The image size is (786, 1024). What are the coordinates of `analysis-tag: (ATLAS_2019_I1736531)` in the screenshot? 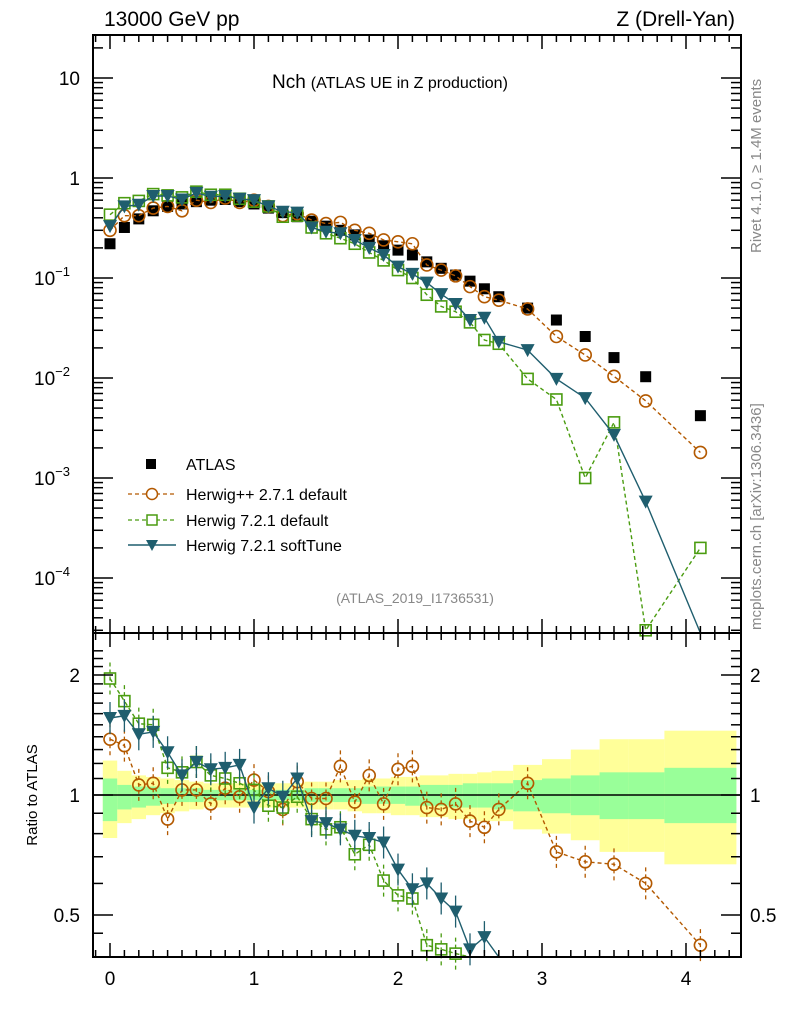 It's located at (415, 598).